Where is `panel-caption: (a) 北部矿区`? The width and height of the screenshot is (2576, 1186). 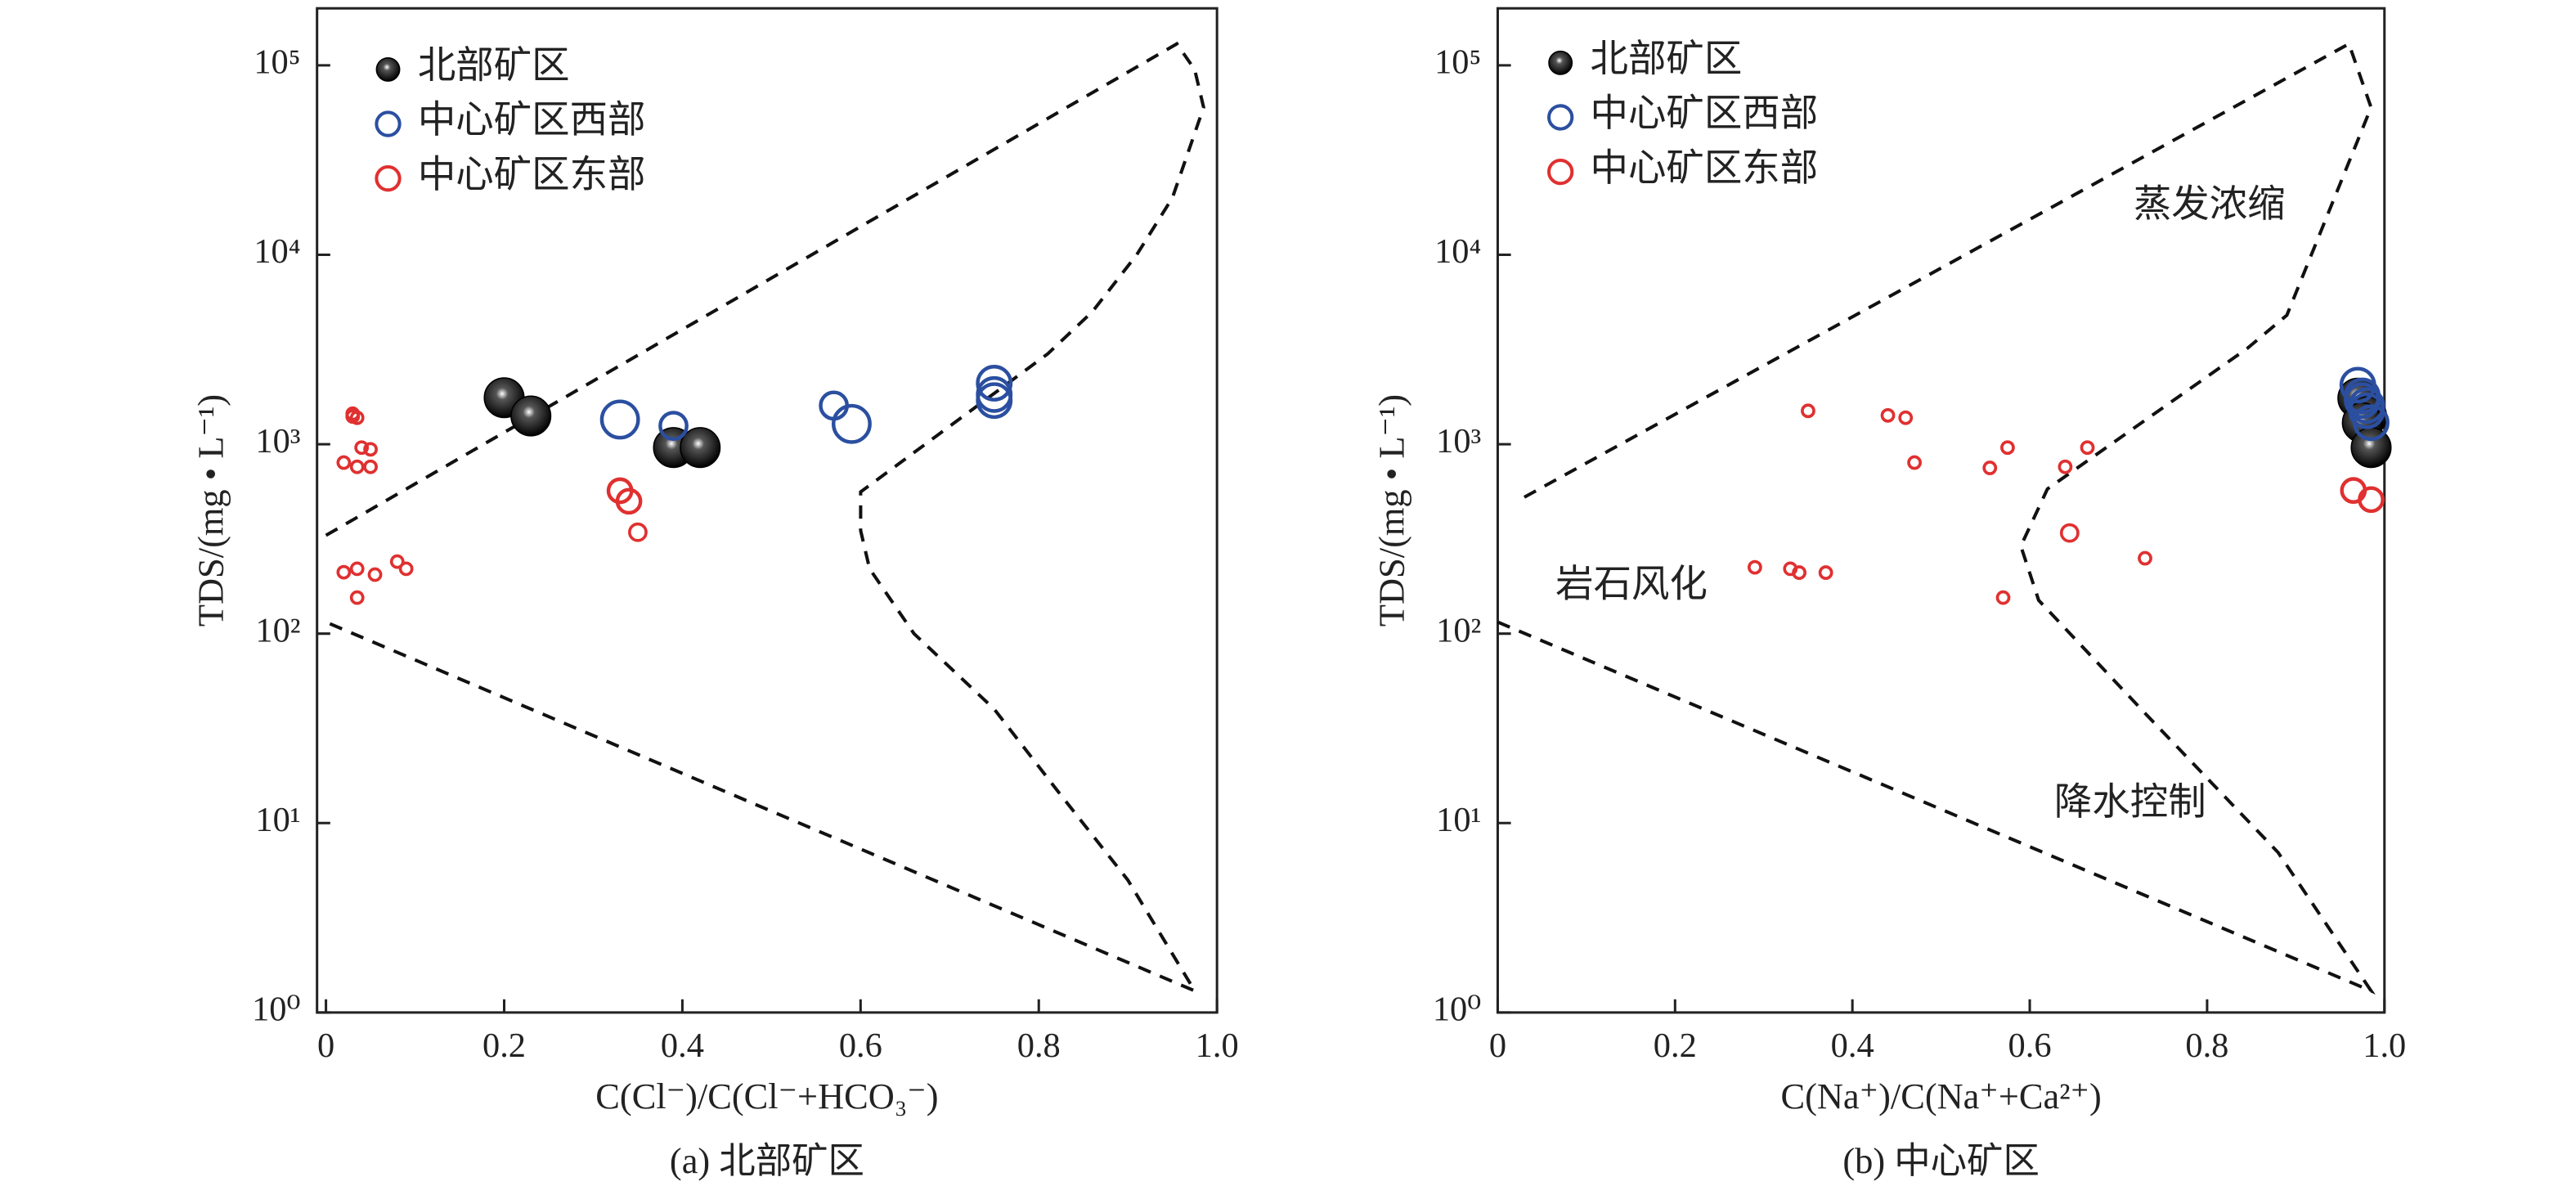 panel-caption: (a) 北部矿区 is located at coordinates (767, 1161).